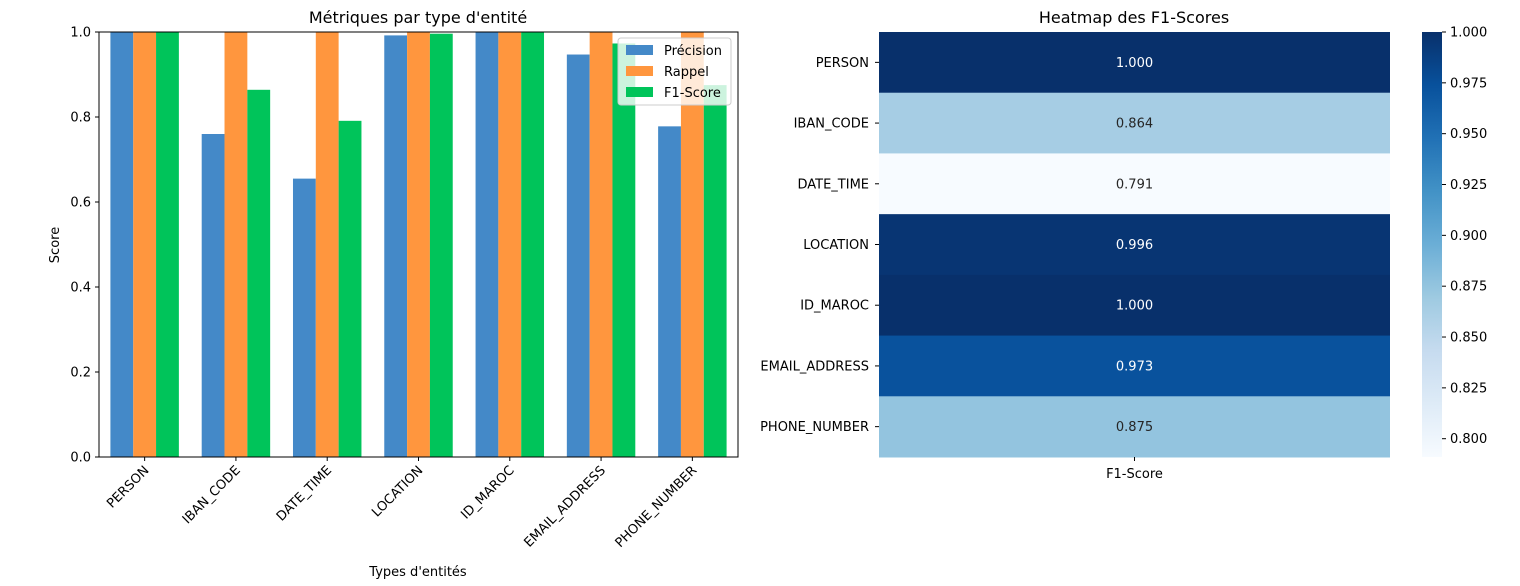  Describe the element at coordinates (1468, 185) in the screenshot. I see `colorbar-tick-label: 0.925` at that location.